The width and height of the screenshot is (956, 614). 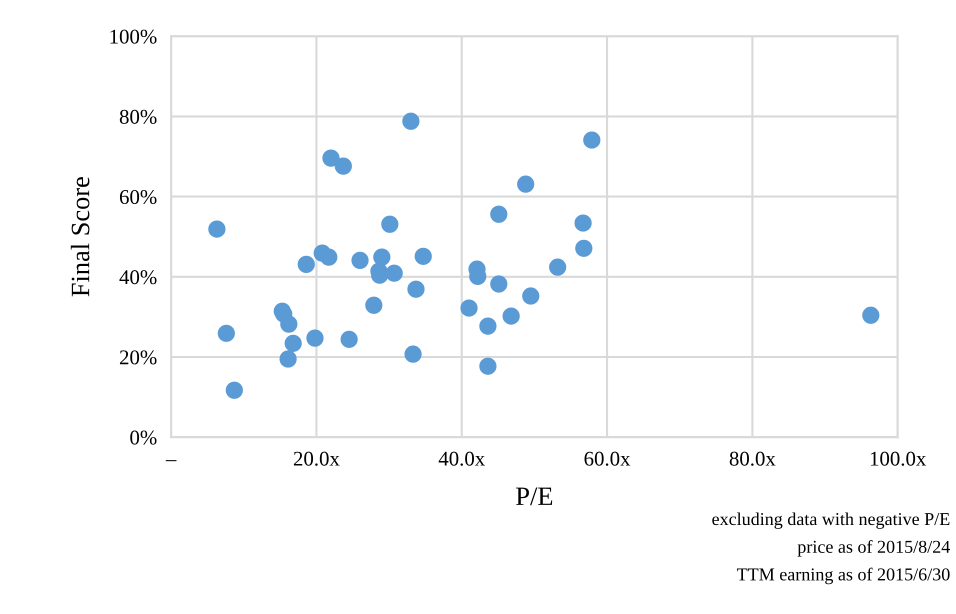 What do you see at coordinates (831, 520) in the screenshot?
I see `text: excluding data with negative P/E` at bounding box center [831, 520].